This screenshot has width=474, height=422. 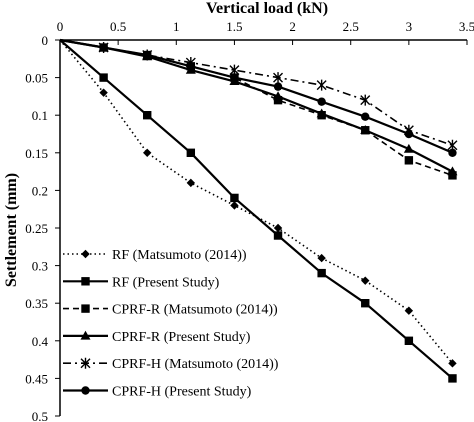 What do you see at coordinates (195, 310) in the screenshot?
I see `legend-label: CPRF-R (Matsumoto (2014))` at bounding box center [195, 310].